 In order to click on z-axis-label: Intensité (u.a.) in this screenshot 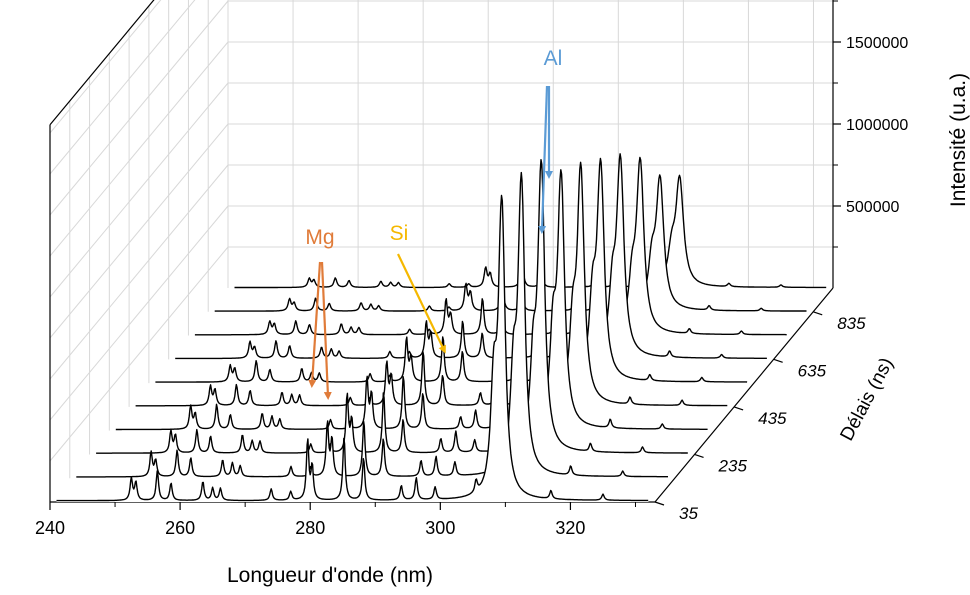, I will do `click(958, 140)`.